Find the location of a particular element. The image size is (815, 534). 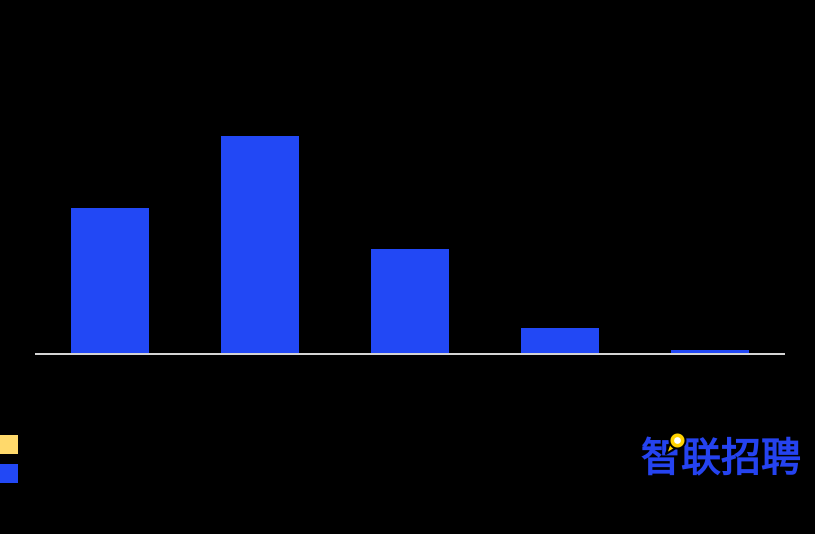

zhaopin-logo: 智联招聘 is located at coordinates (721, 456).